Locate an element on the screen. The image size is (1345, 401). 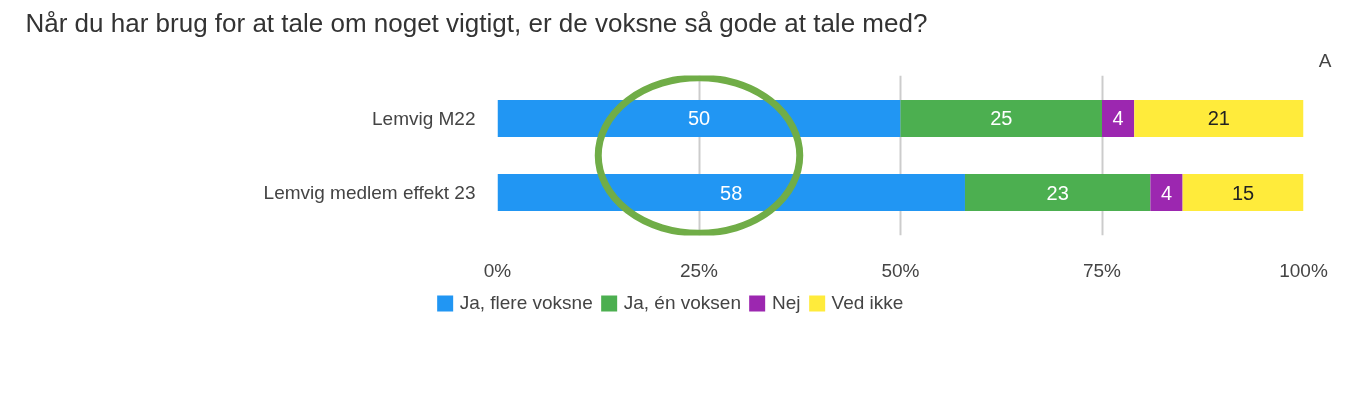
data-label: 23 is located at coordinates (1057, 192).